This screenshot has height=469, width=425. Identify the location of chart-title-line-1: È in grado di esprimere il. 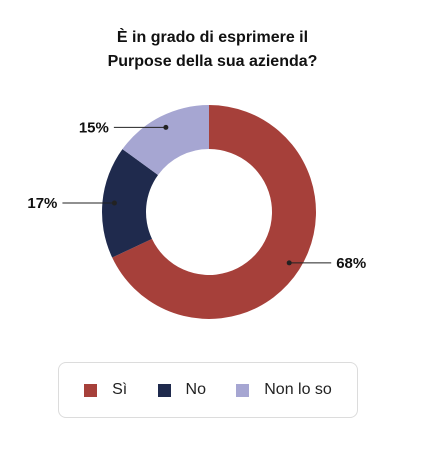
(212, 37).